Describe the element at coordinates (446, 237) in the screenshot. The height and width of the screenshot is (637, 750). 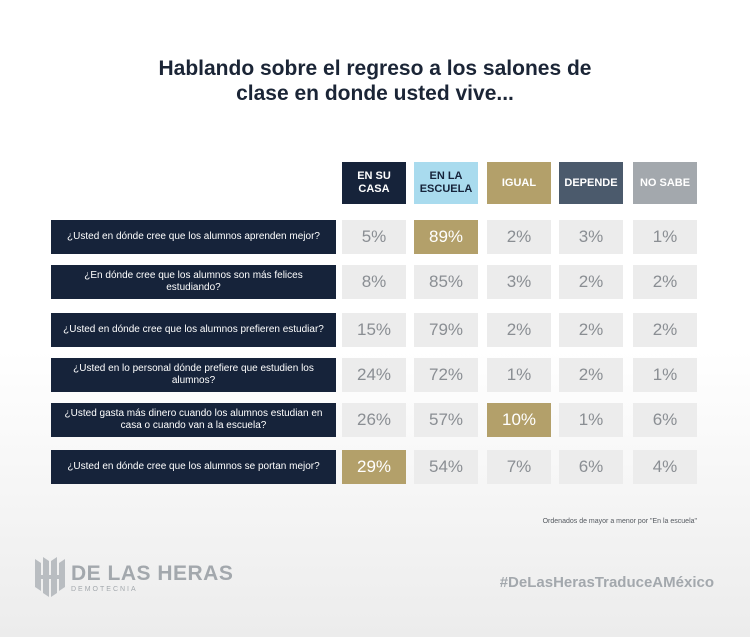
I see `value-cell: 89%` at that location.